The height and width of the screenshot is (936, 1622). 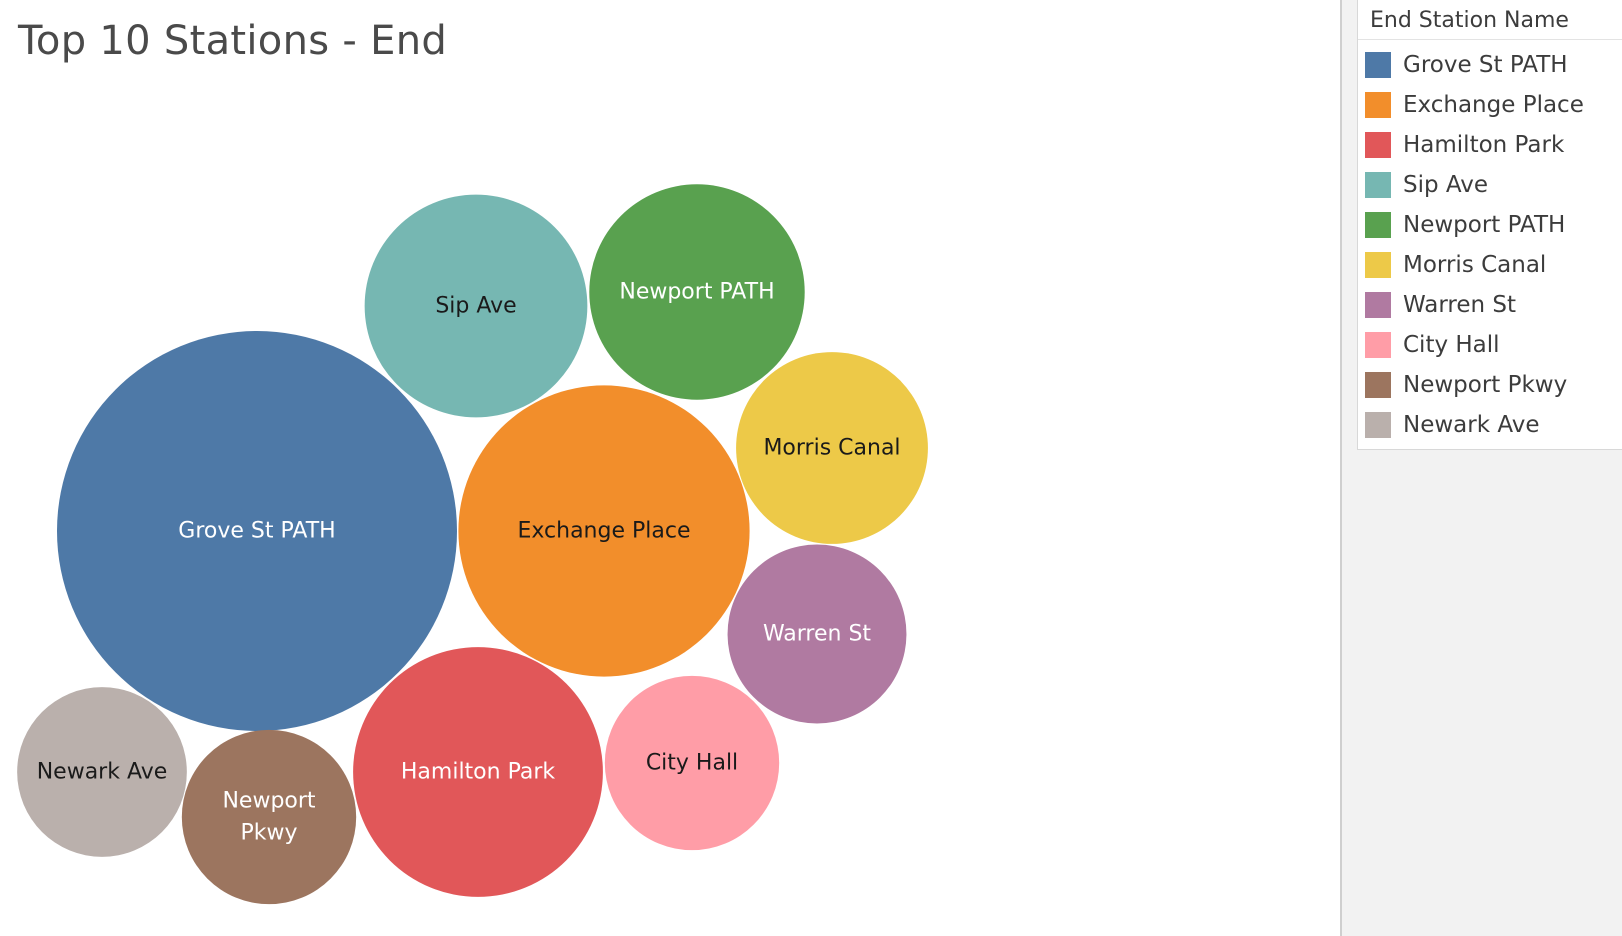 I want to click on bubble-label: Grove St PATH, so click(x=256, y=531).